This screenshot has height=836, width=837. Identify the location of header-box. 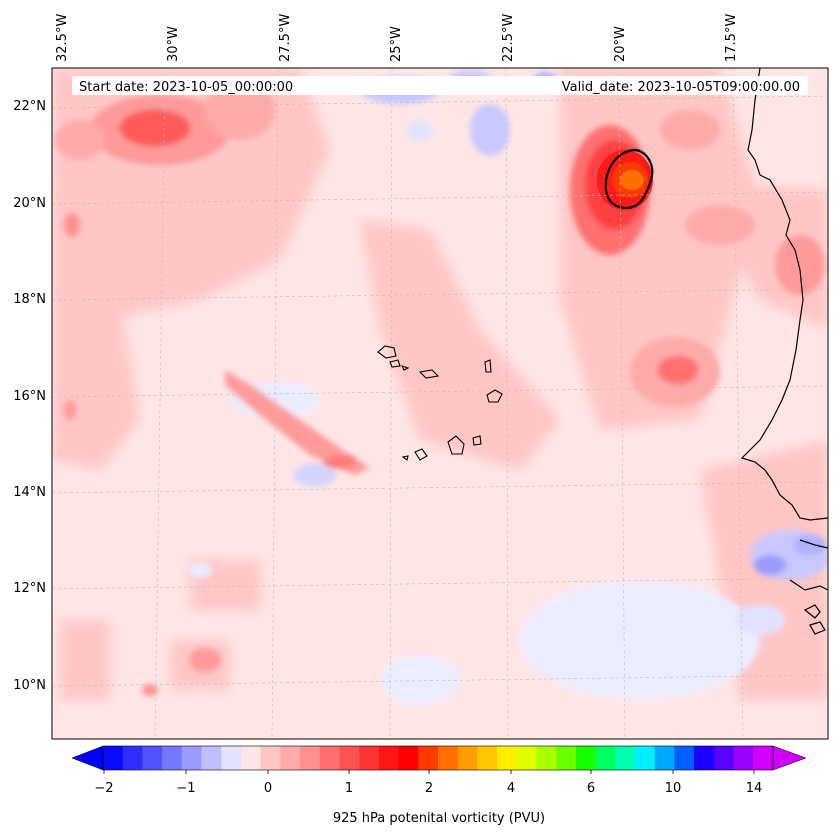
(440, 85).